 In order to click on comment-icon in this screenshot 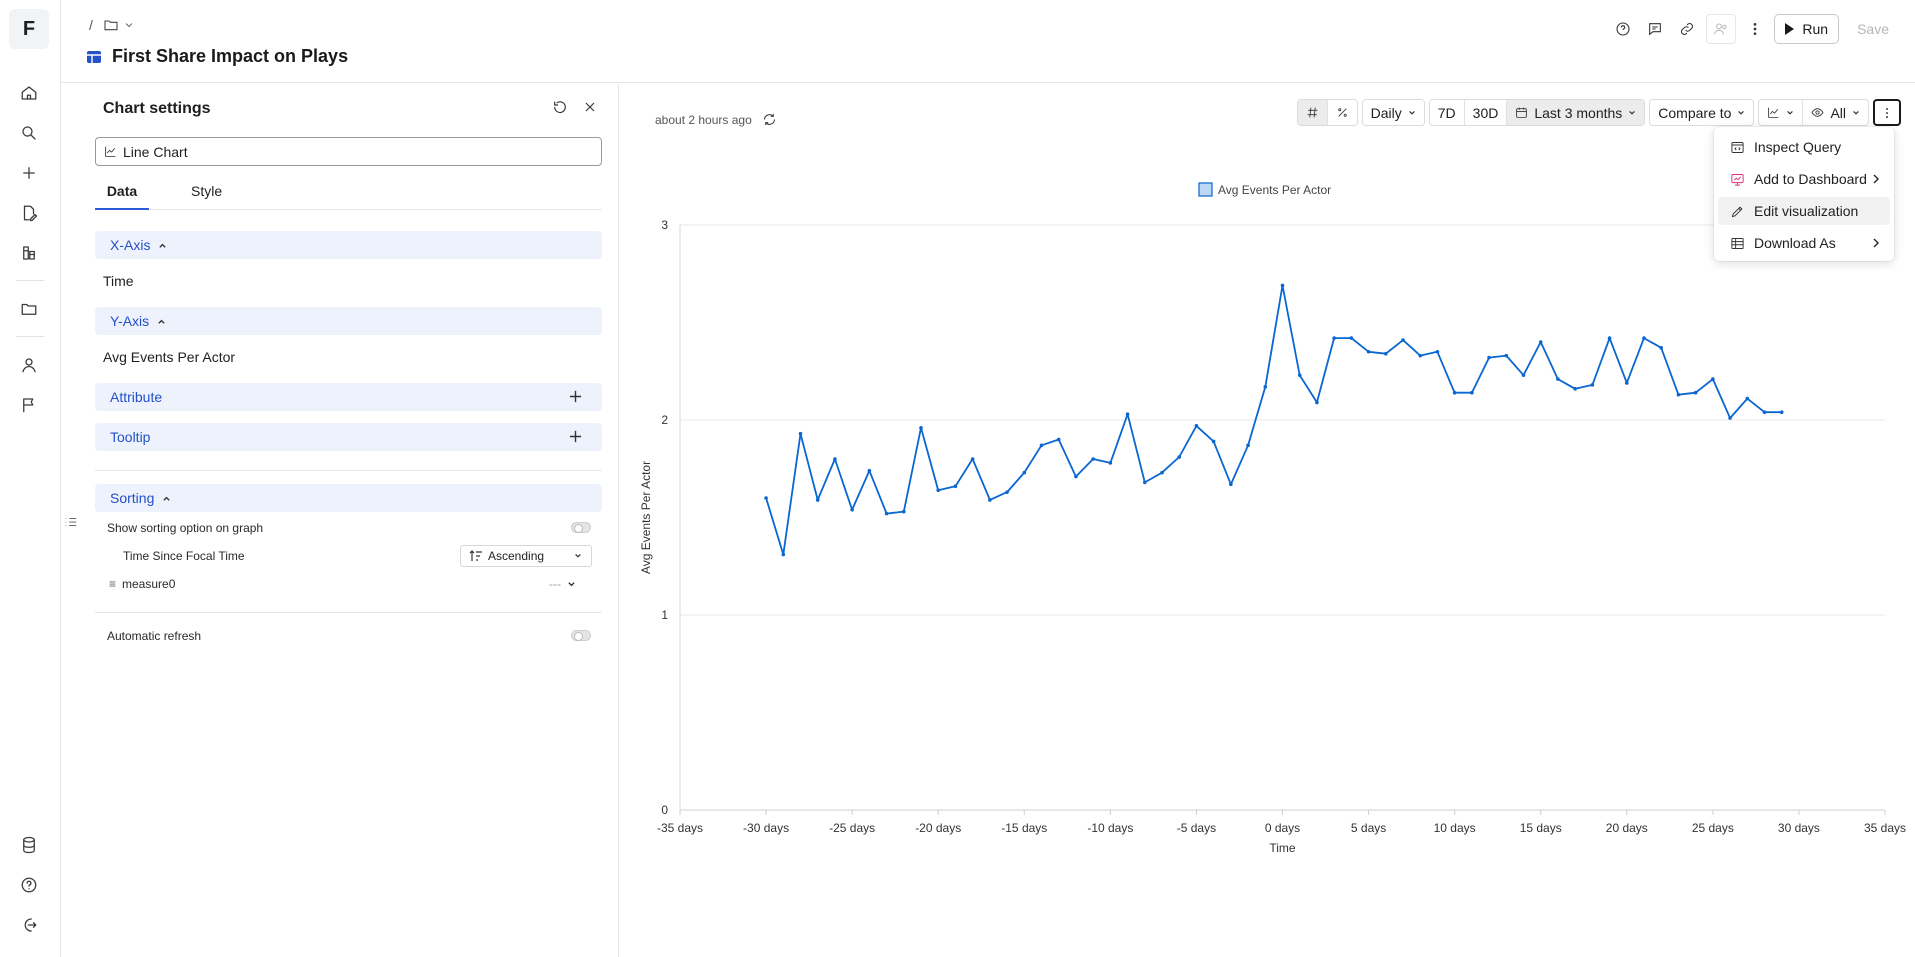, I will do `click(1655, 29)`.